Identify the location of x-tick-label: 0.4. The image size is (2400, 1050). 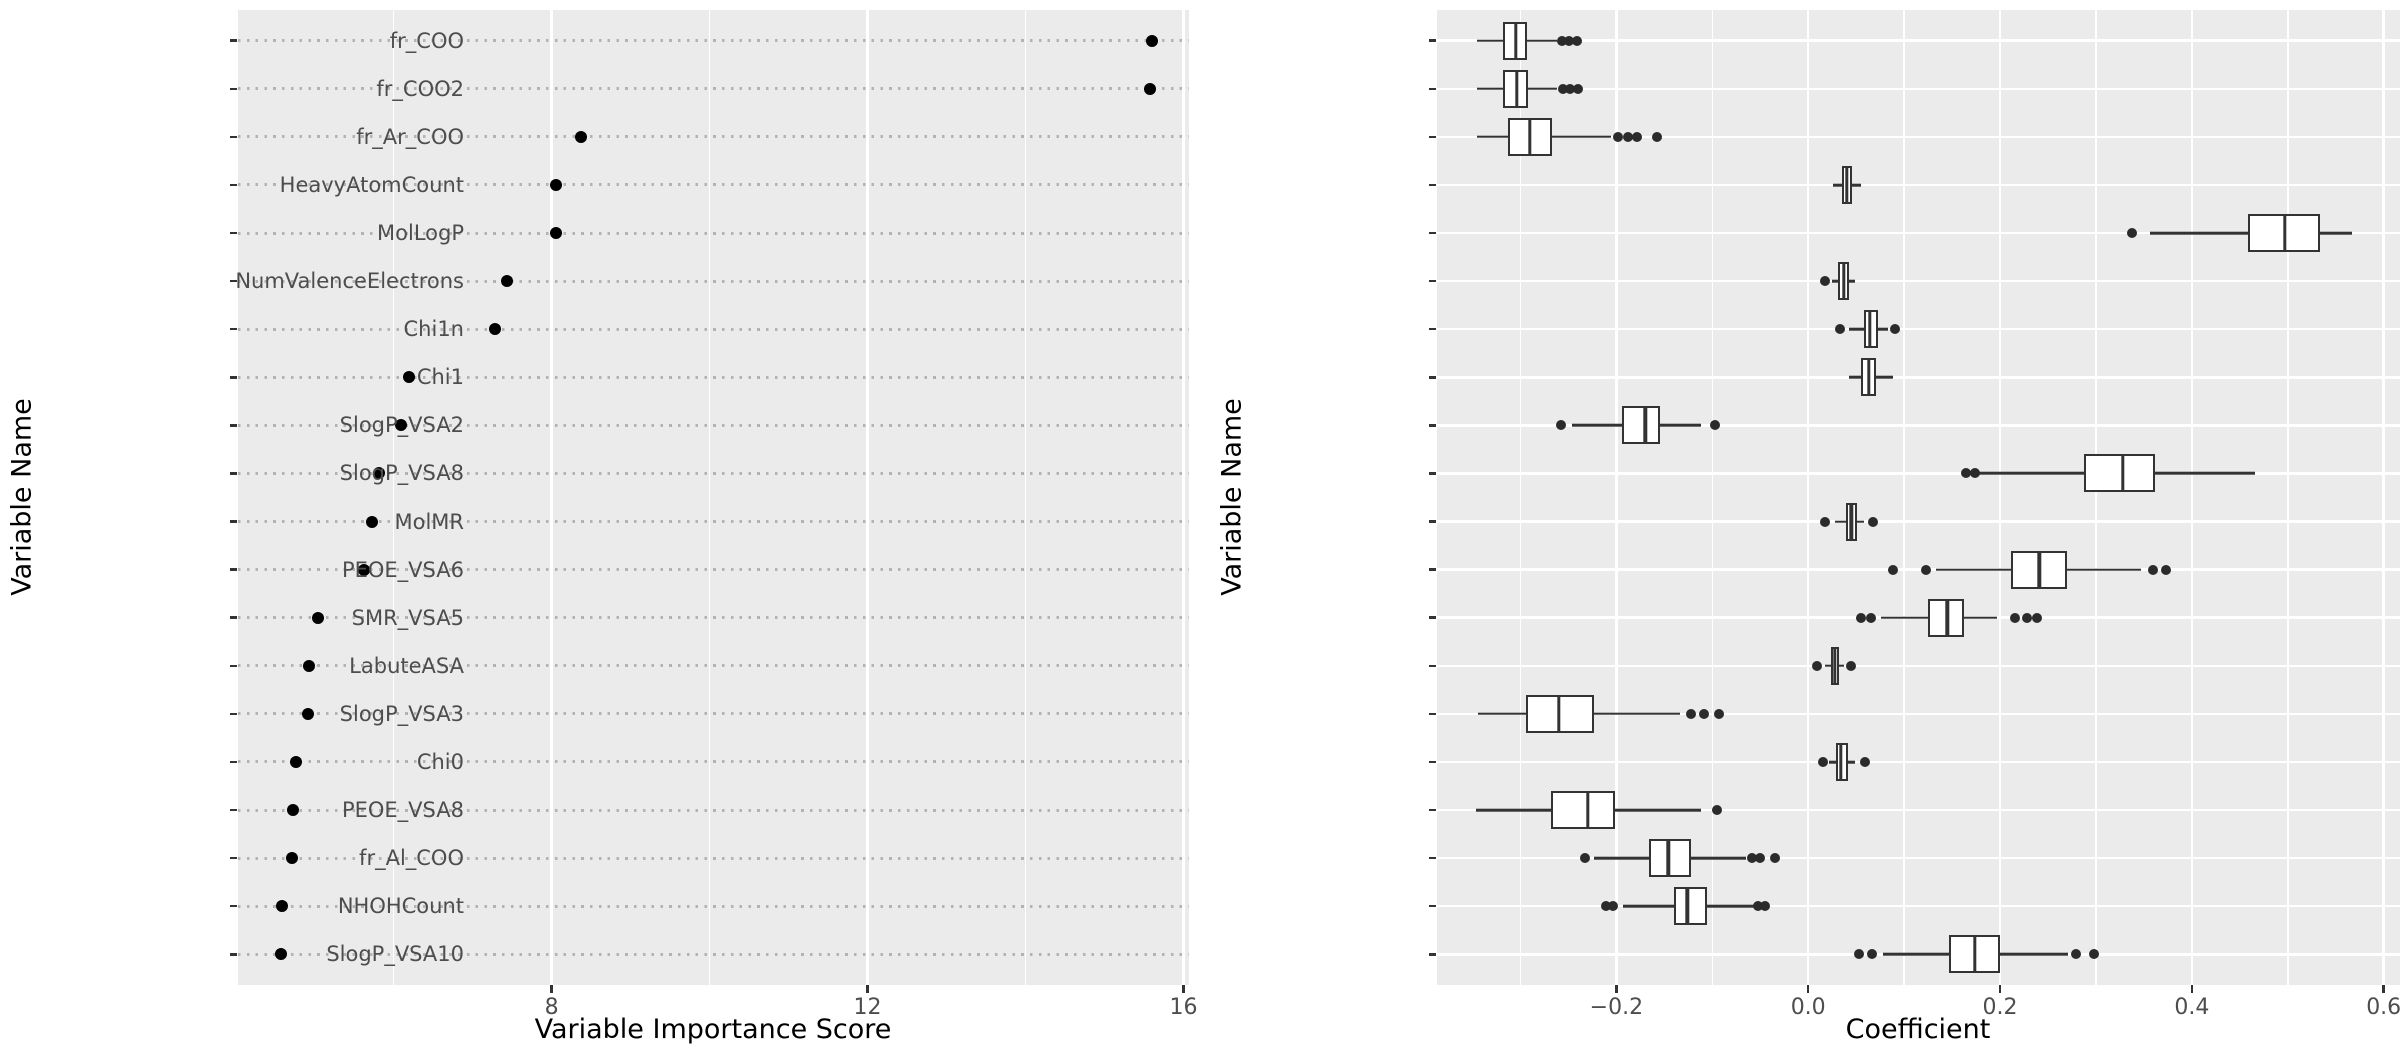
(2192, 1007).